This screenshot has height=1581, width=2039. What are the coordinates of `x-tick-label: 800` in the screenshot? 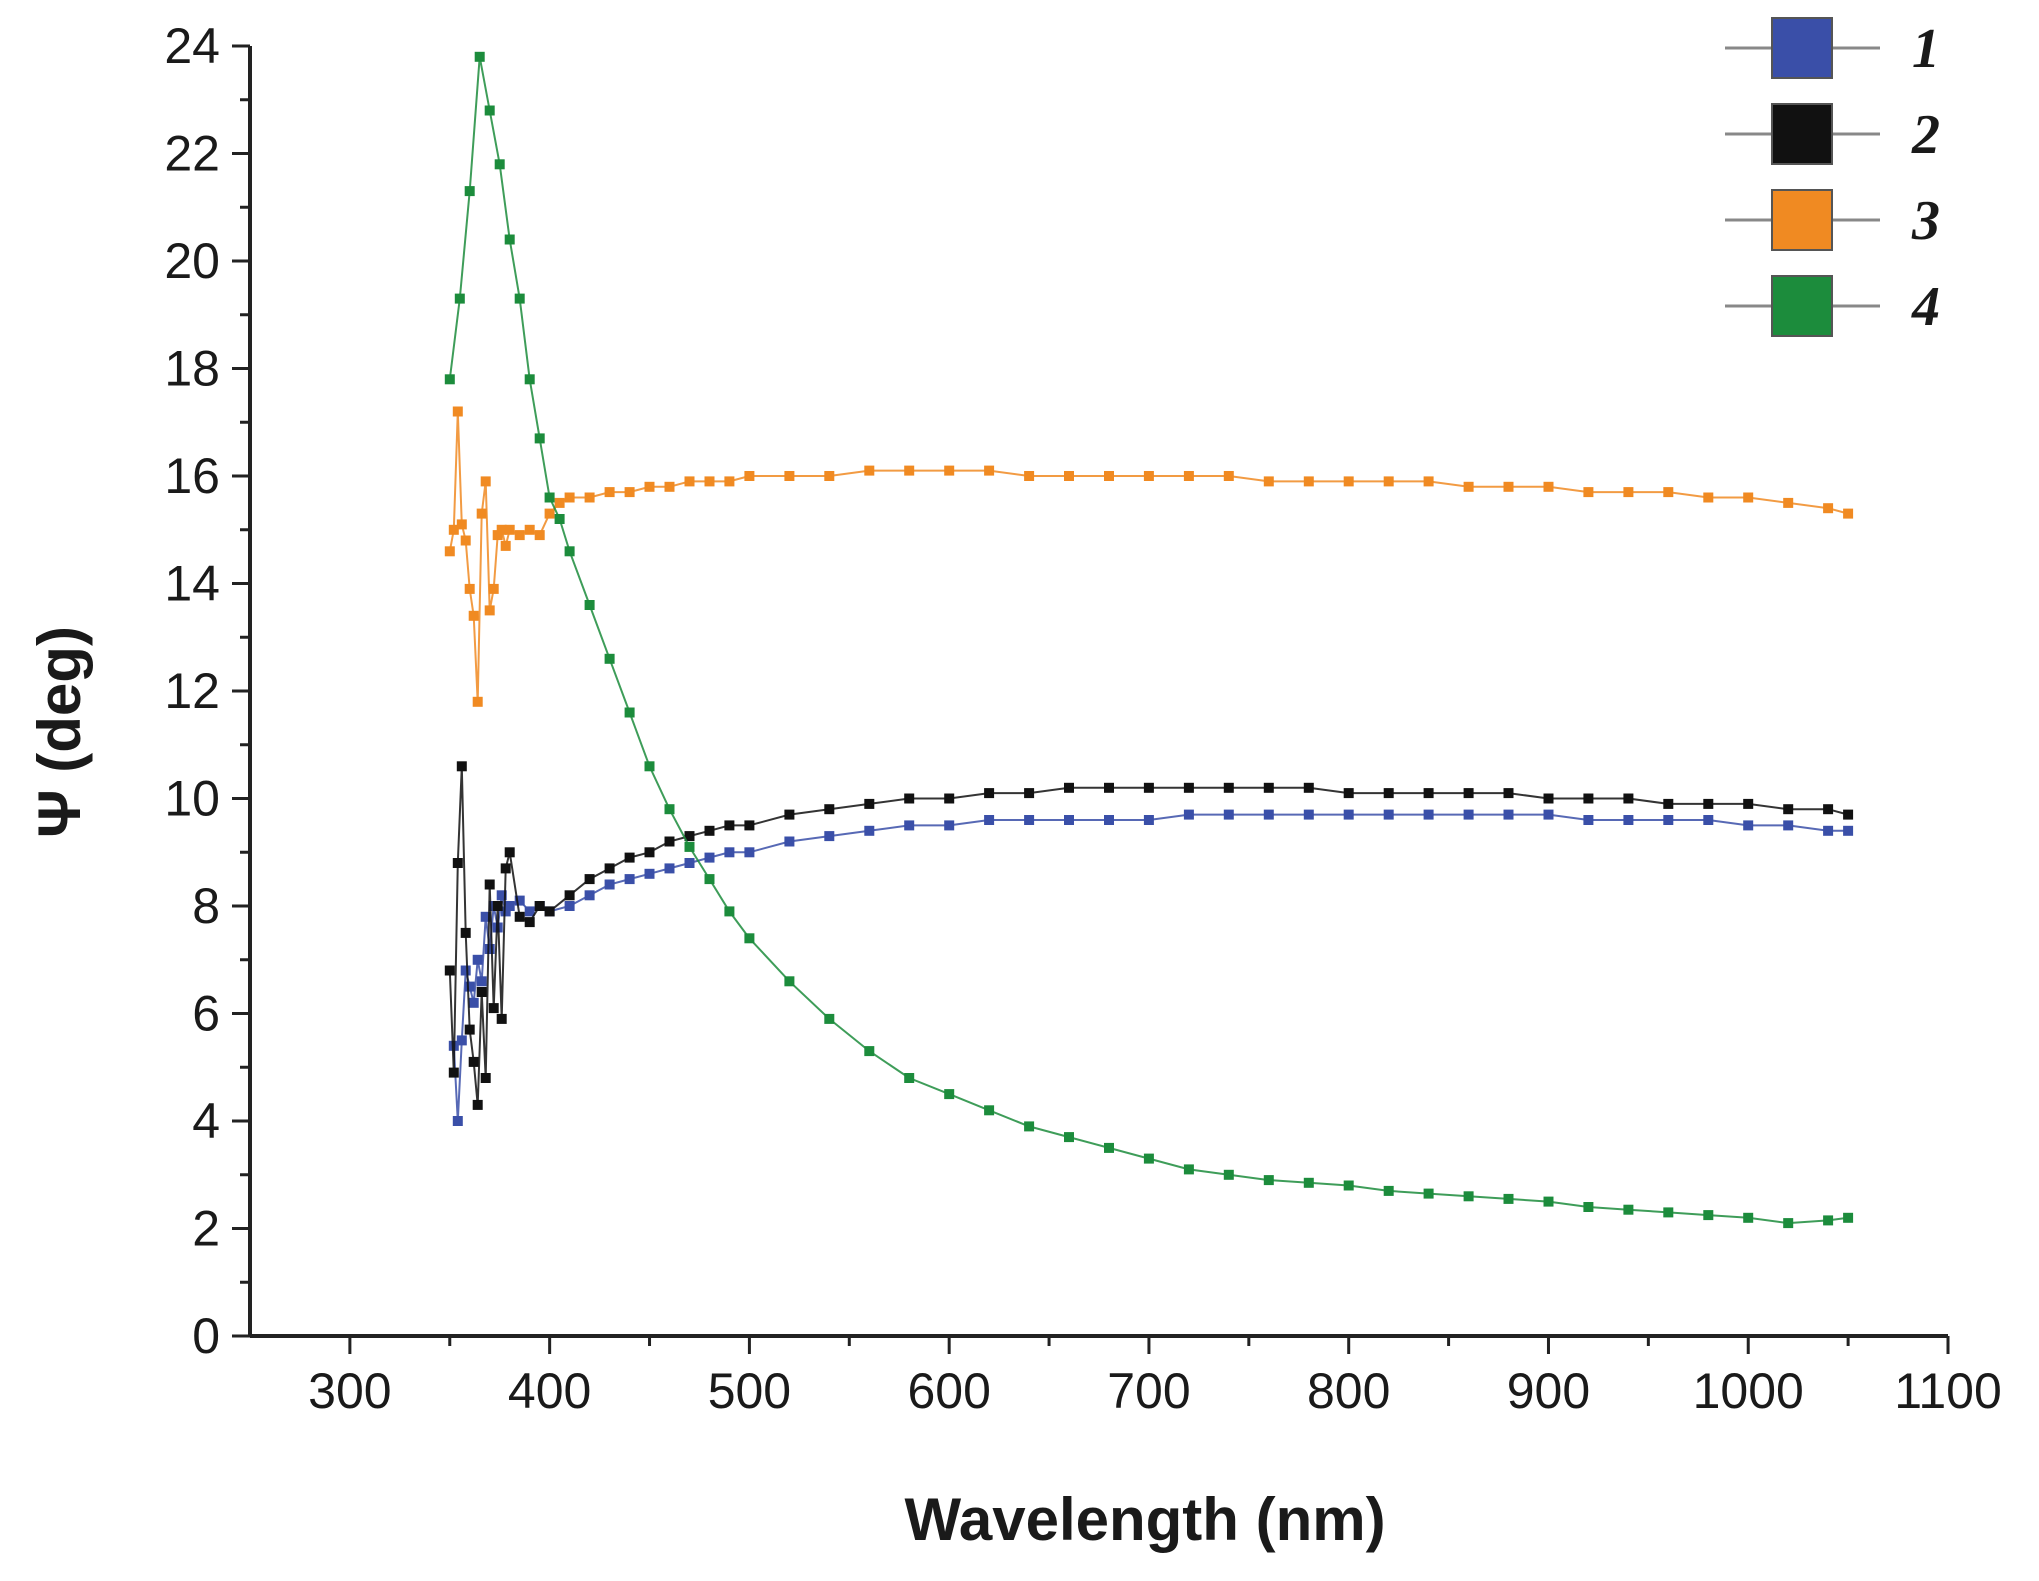 It's located at (1348, 1391).